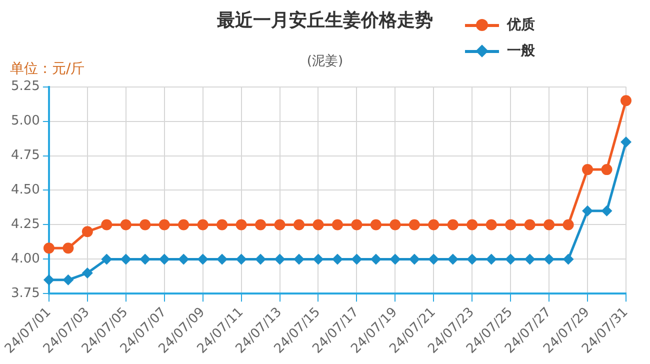  I want to click on y-tick-label: 4.00, so click(25, 259).